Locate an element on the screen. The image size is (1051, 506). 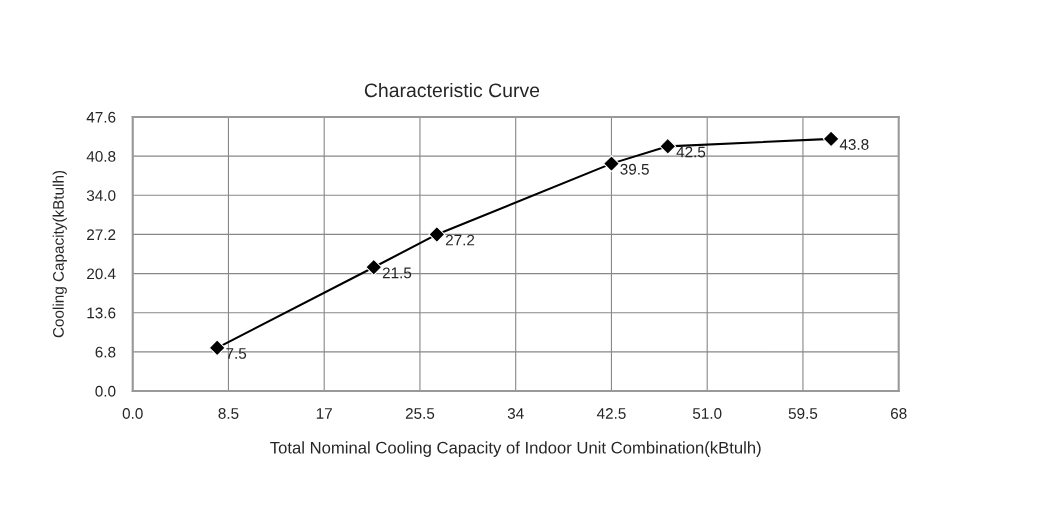
x-tick-label: 17 is located at coordinates (324, 413).